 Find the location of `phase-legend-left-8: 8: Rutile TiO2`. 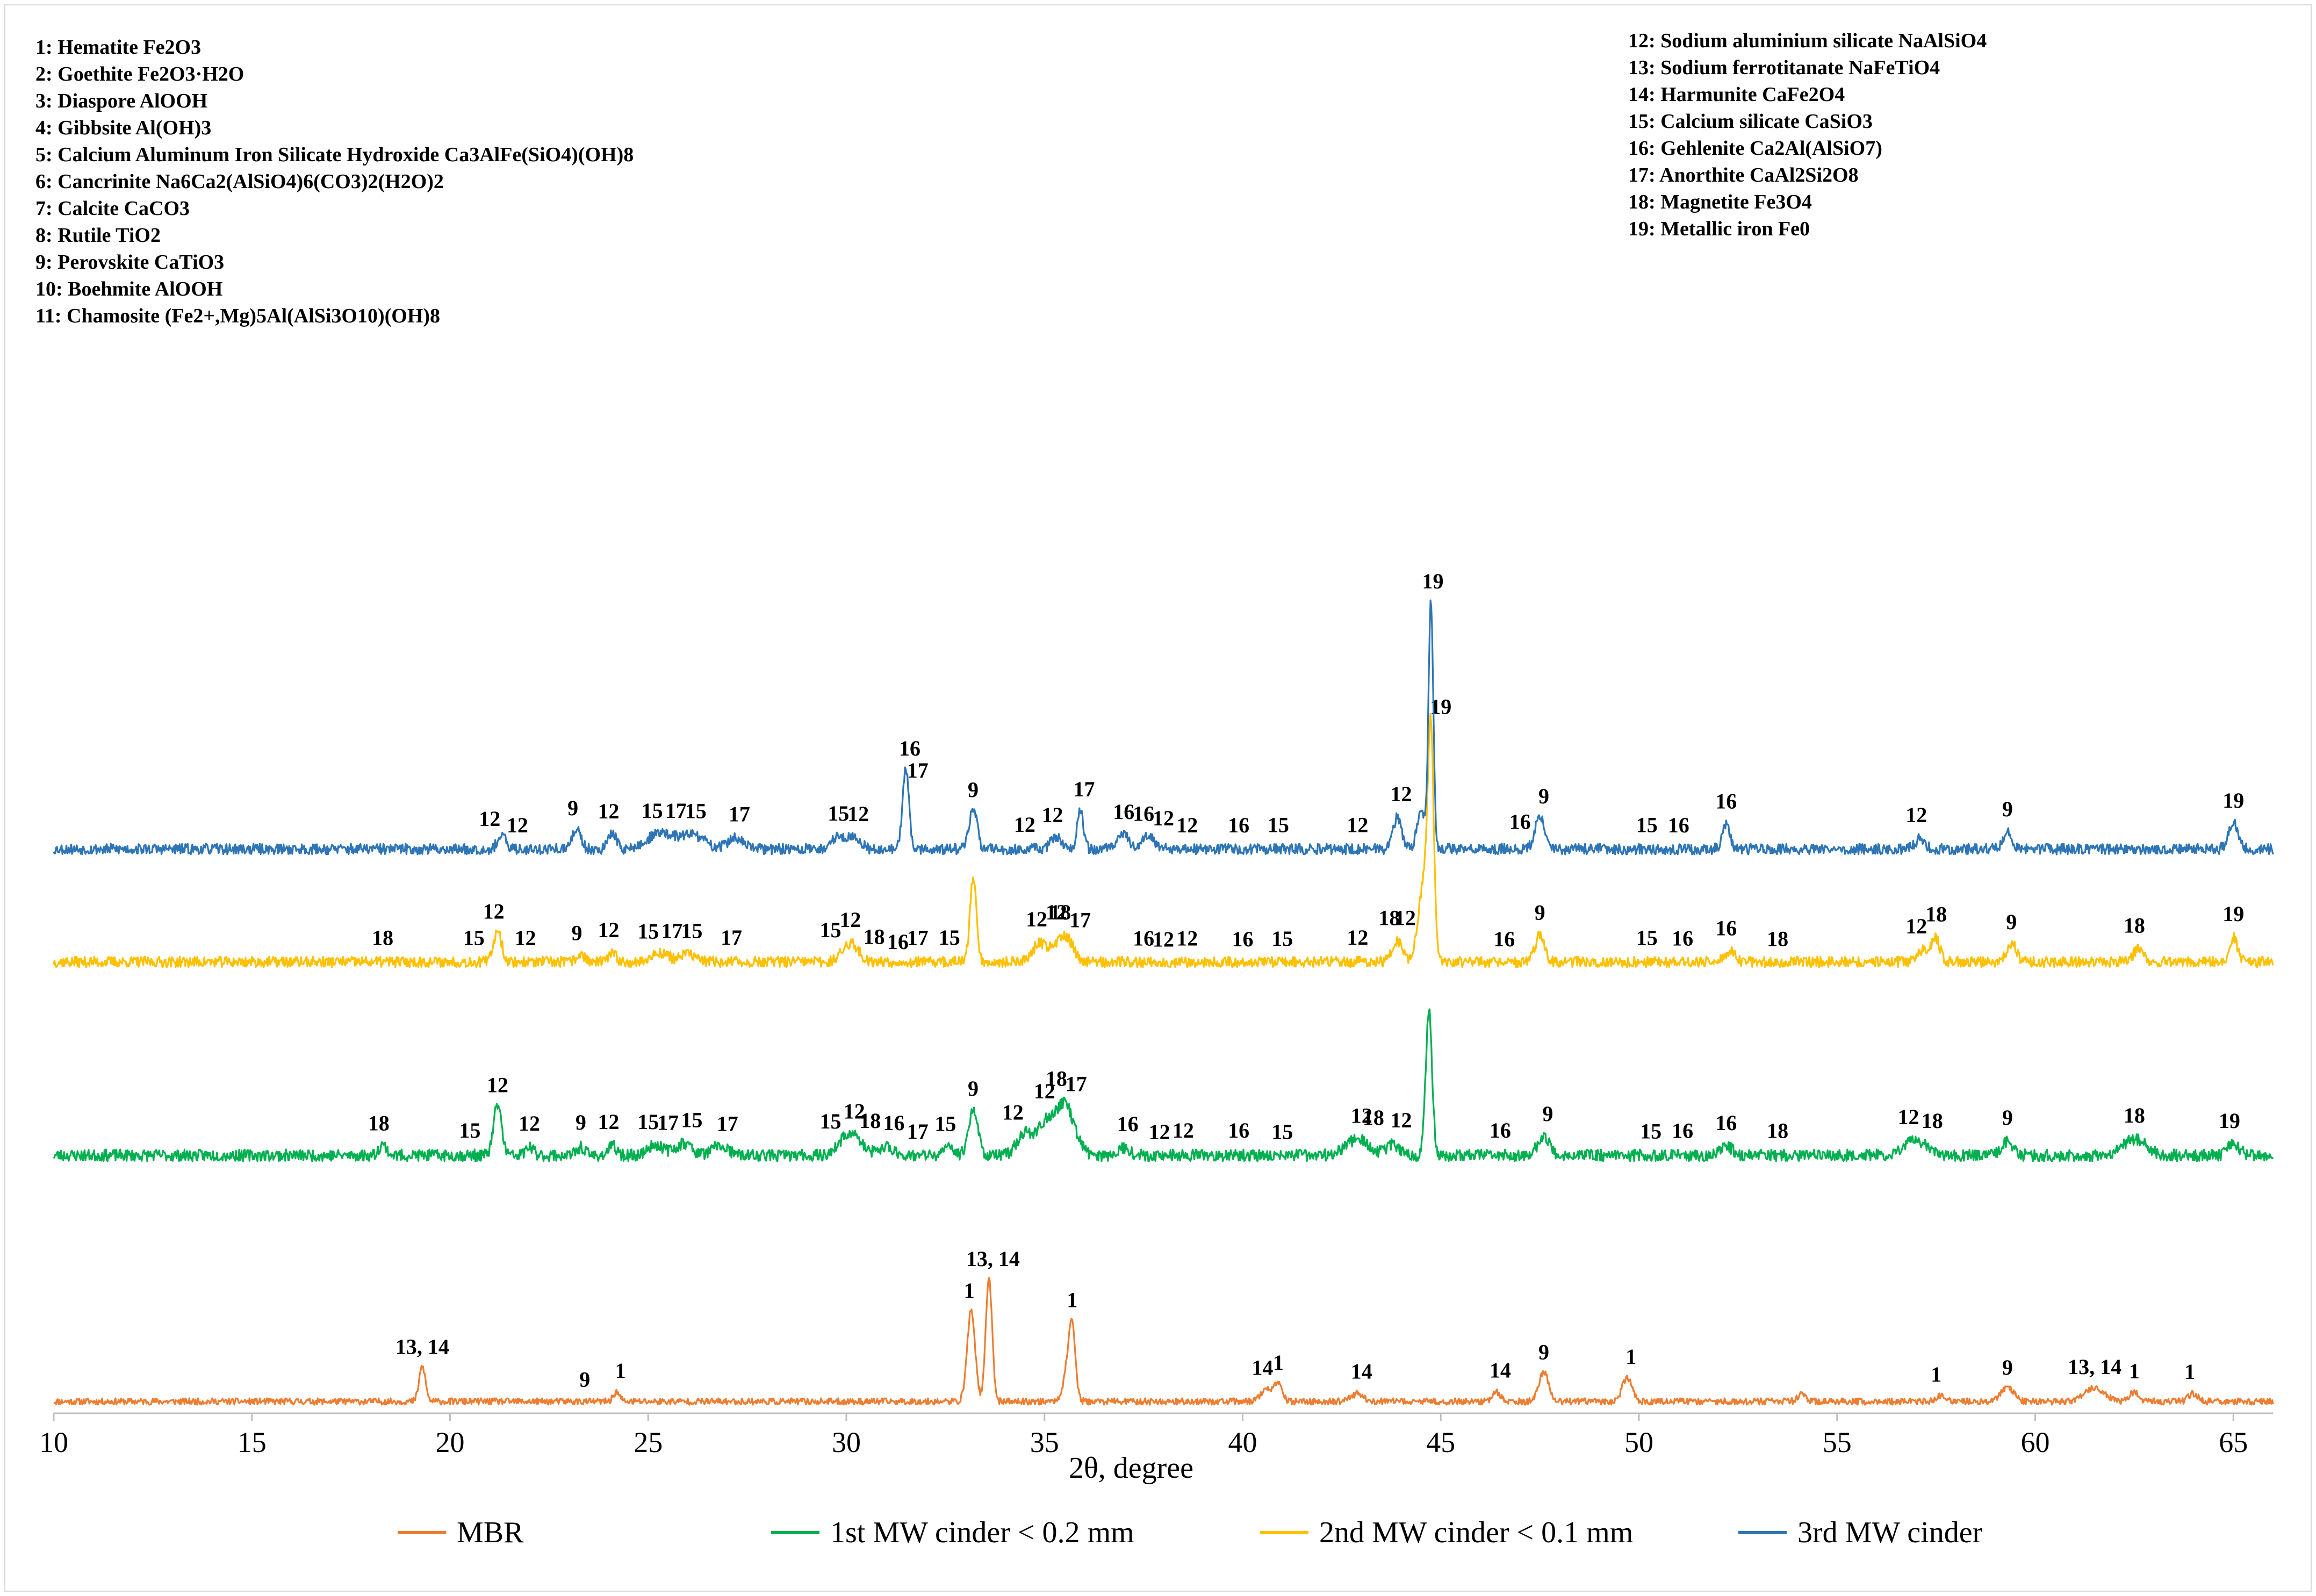

phase-legend-left-8: 8: Rutile TiO2 is located at coordinates (98, 235).